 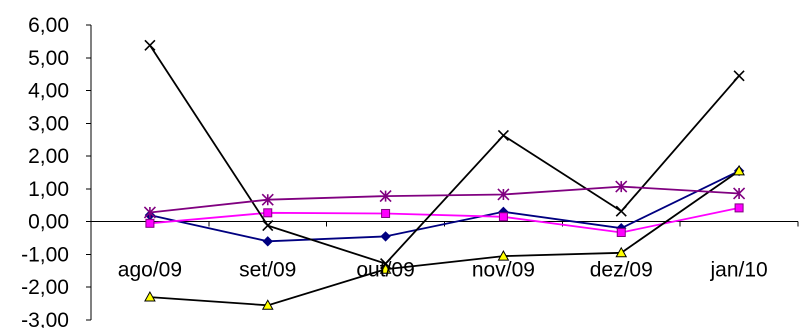 I want to click on x-axis-labels: ago/09 set/09 out/09 nov/09 dez/09 jan/10, so click(x=443, y=270).